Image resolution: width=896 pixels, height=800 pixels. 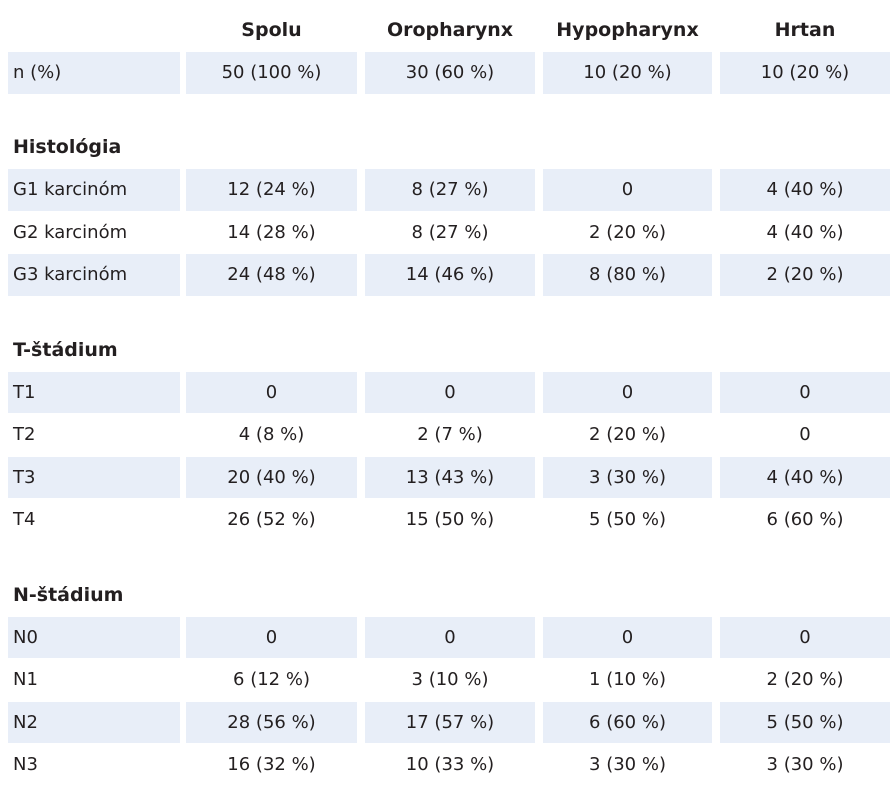 I want to click on table-cell: 24 (48 %), so click(x=271, y=275).